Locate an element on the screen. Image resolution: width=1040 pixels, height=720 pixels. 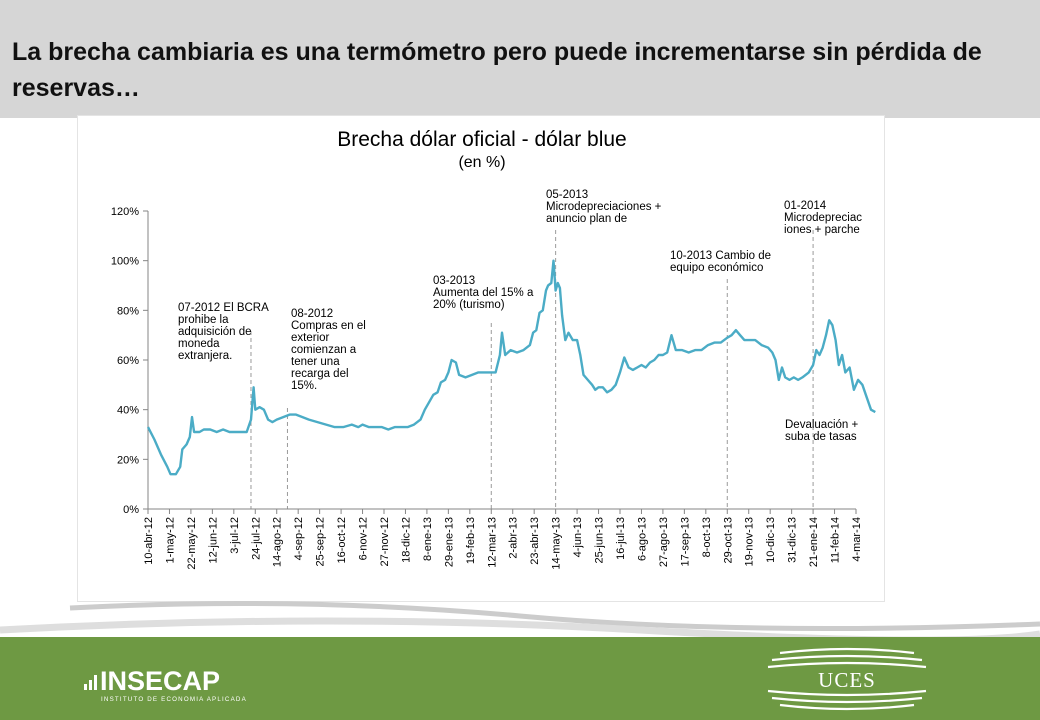
x-tick-label: 27-nov-12 is located at coordinates (385, 542).